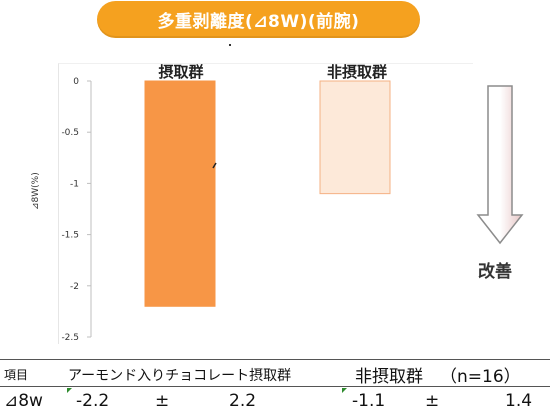 The height and width of the screenshot is (417, 550). What do you see at coordinates (243, 401) in the screenshot?
I see `group1-sd: 2.2` at bounding box center [243, 401].